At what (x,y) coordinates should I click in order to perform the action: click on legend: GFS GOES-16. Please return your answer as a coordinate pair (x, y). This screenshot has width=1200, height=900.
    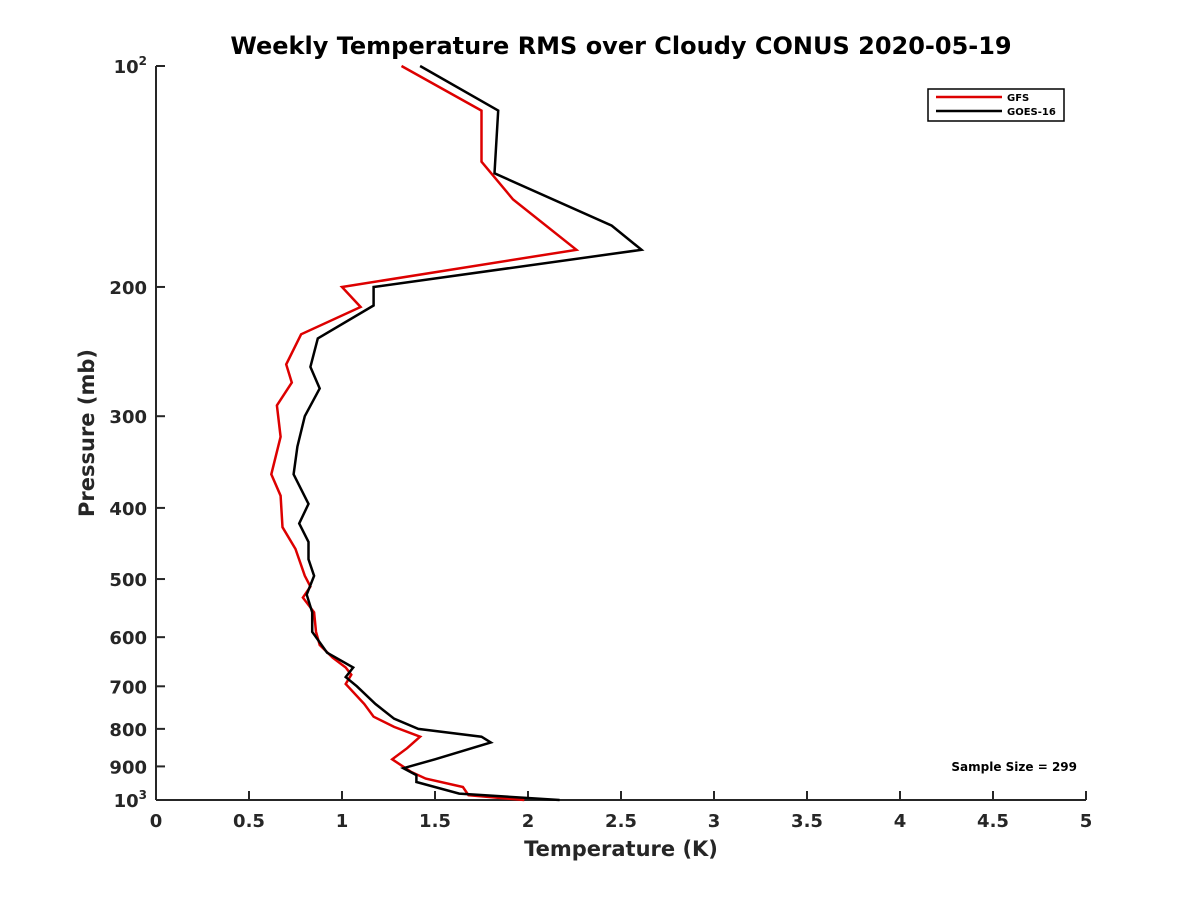
    Looking at the image, I should click on (996, 105).